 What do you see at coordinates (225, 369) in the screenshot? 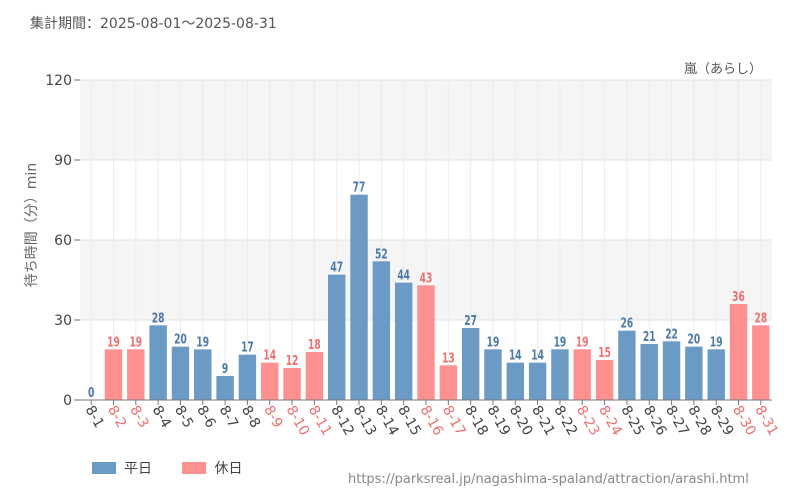
I see `bar-value-label: 9` at bounding box center [225, 369].